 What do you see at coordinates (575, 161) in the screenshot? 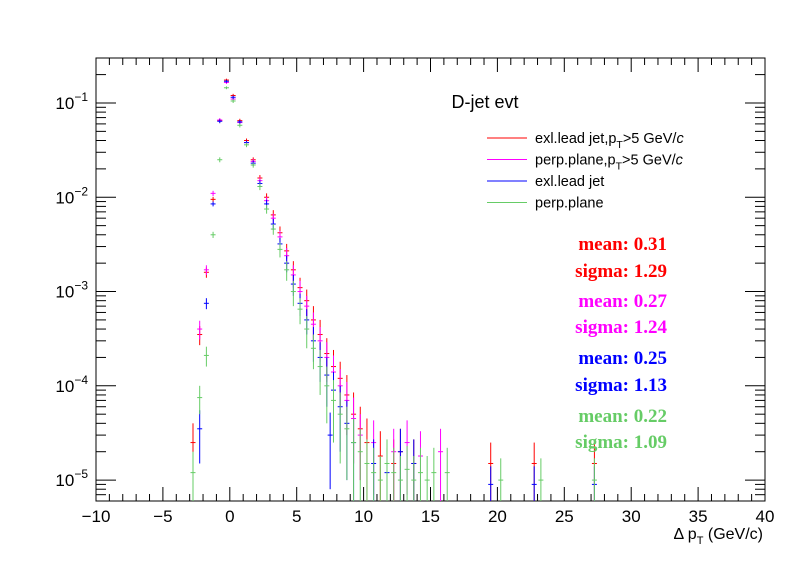
I see `legend-label-text: perp.plane,p` at bounding box center [575, 161].